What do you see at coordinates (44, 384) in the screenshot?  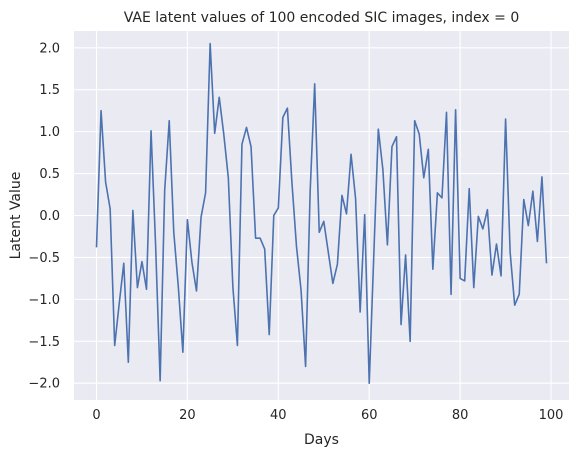 I see `y-tick-label: −2.0` at bounding box center [44, 384].